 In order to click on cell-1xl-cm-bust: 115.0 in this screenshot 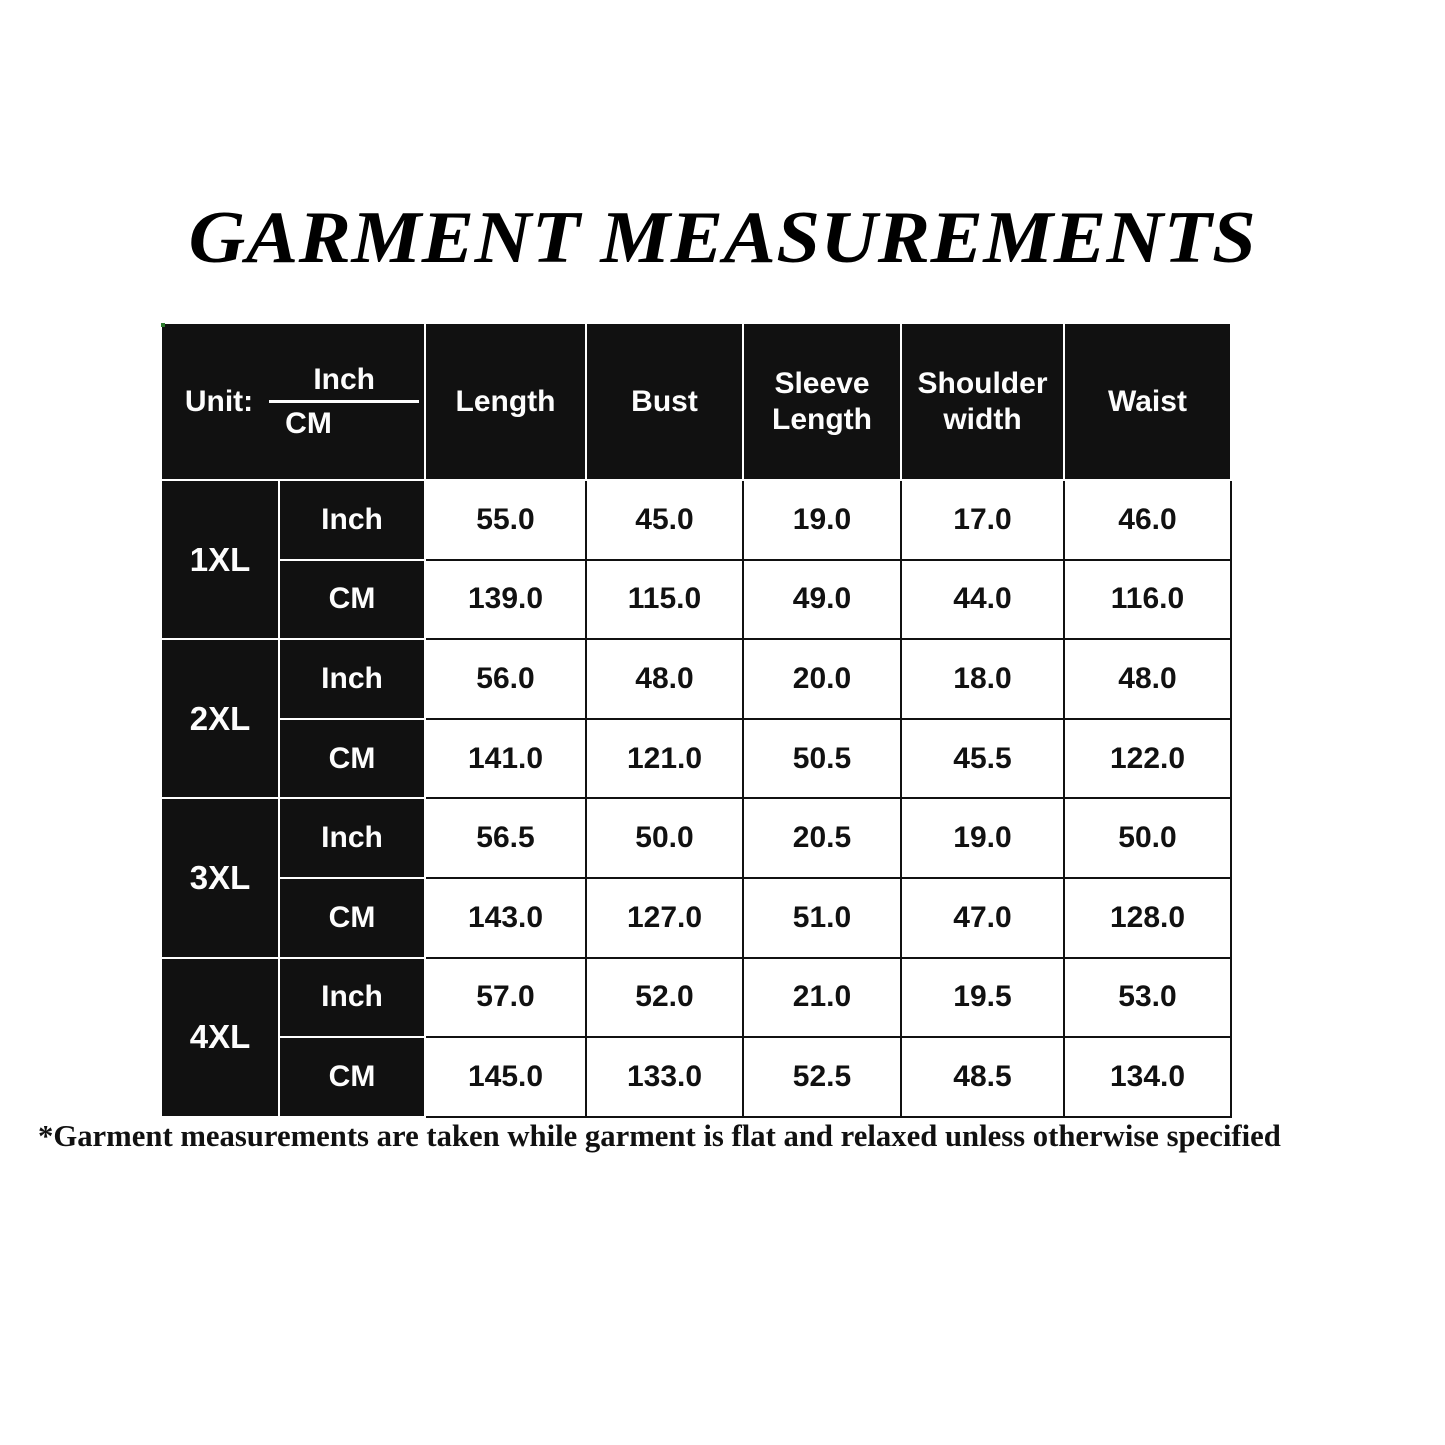, I will do `click(664, 599)`.